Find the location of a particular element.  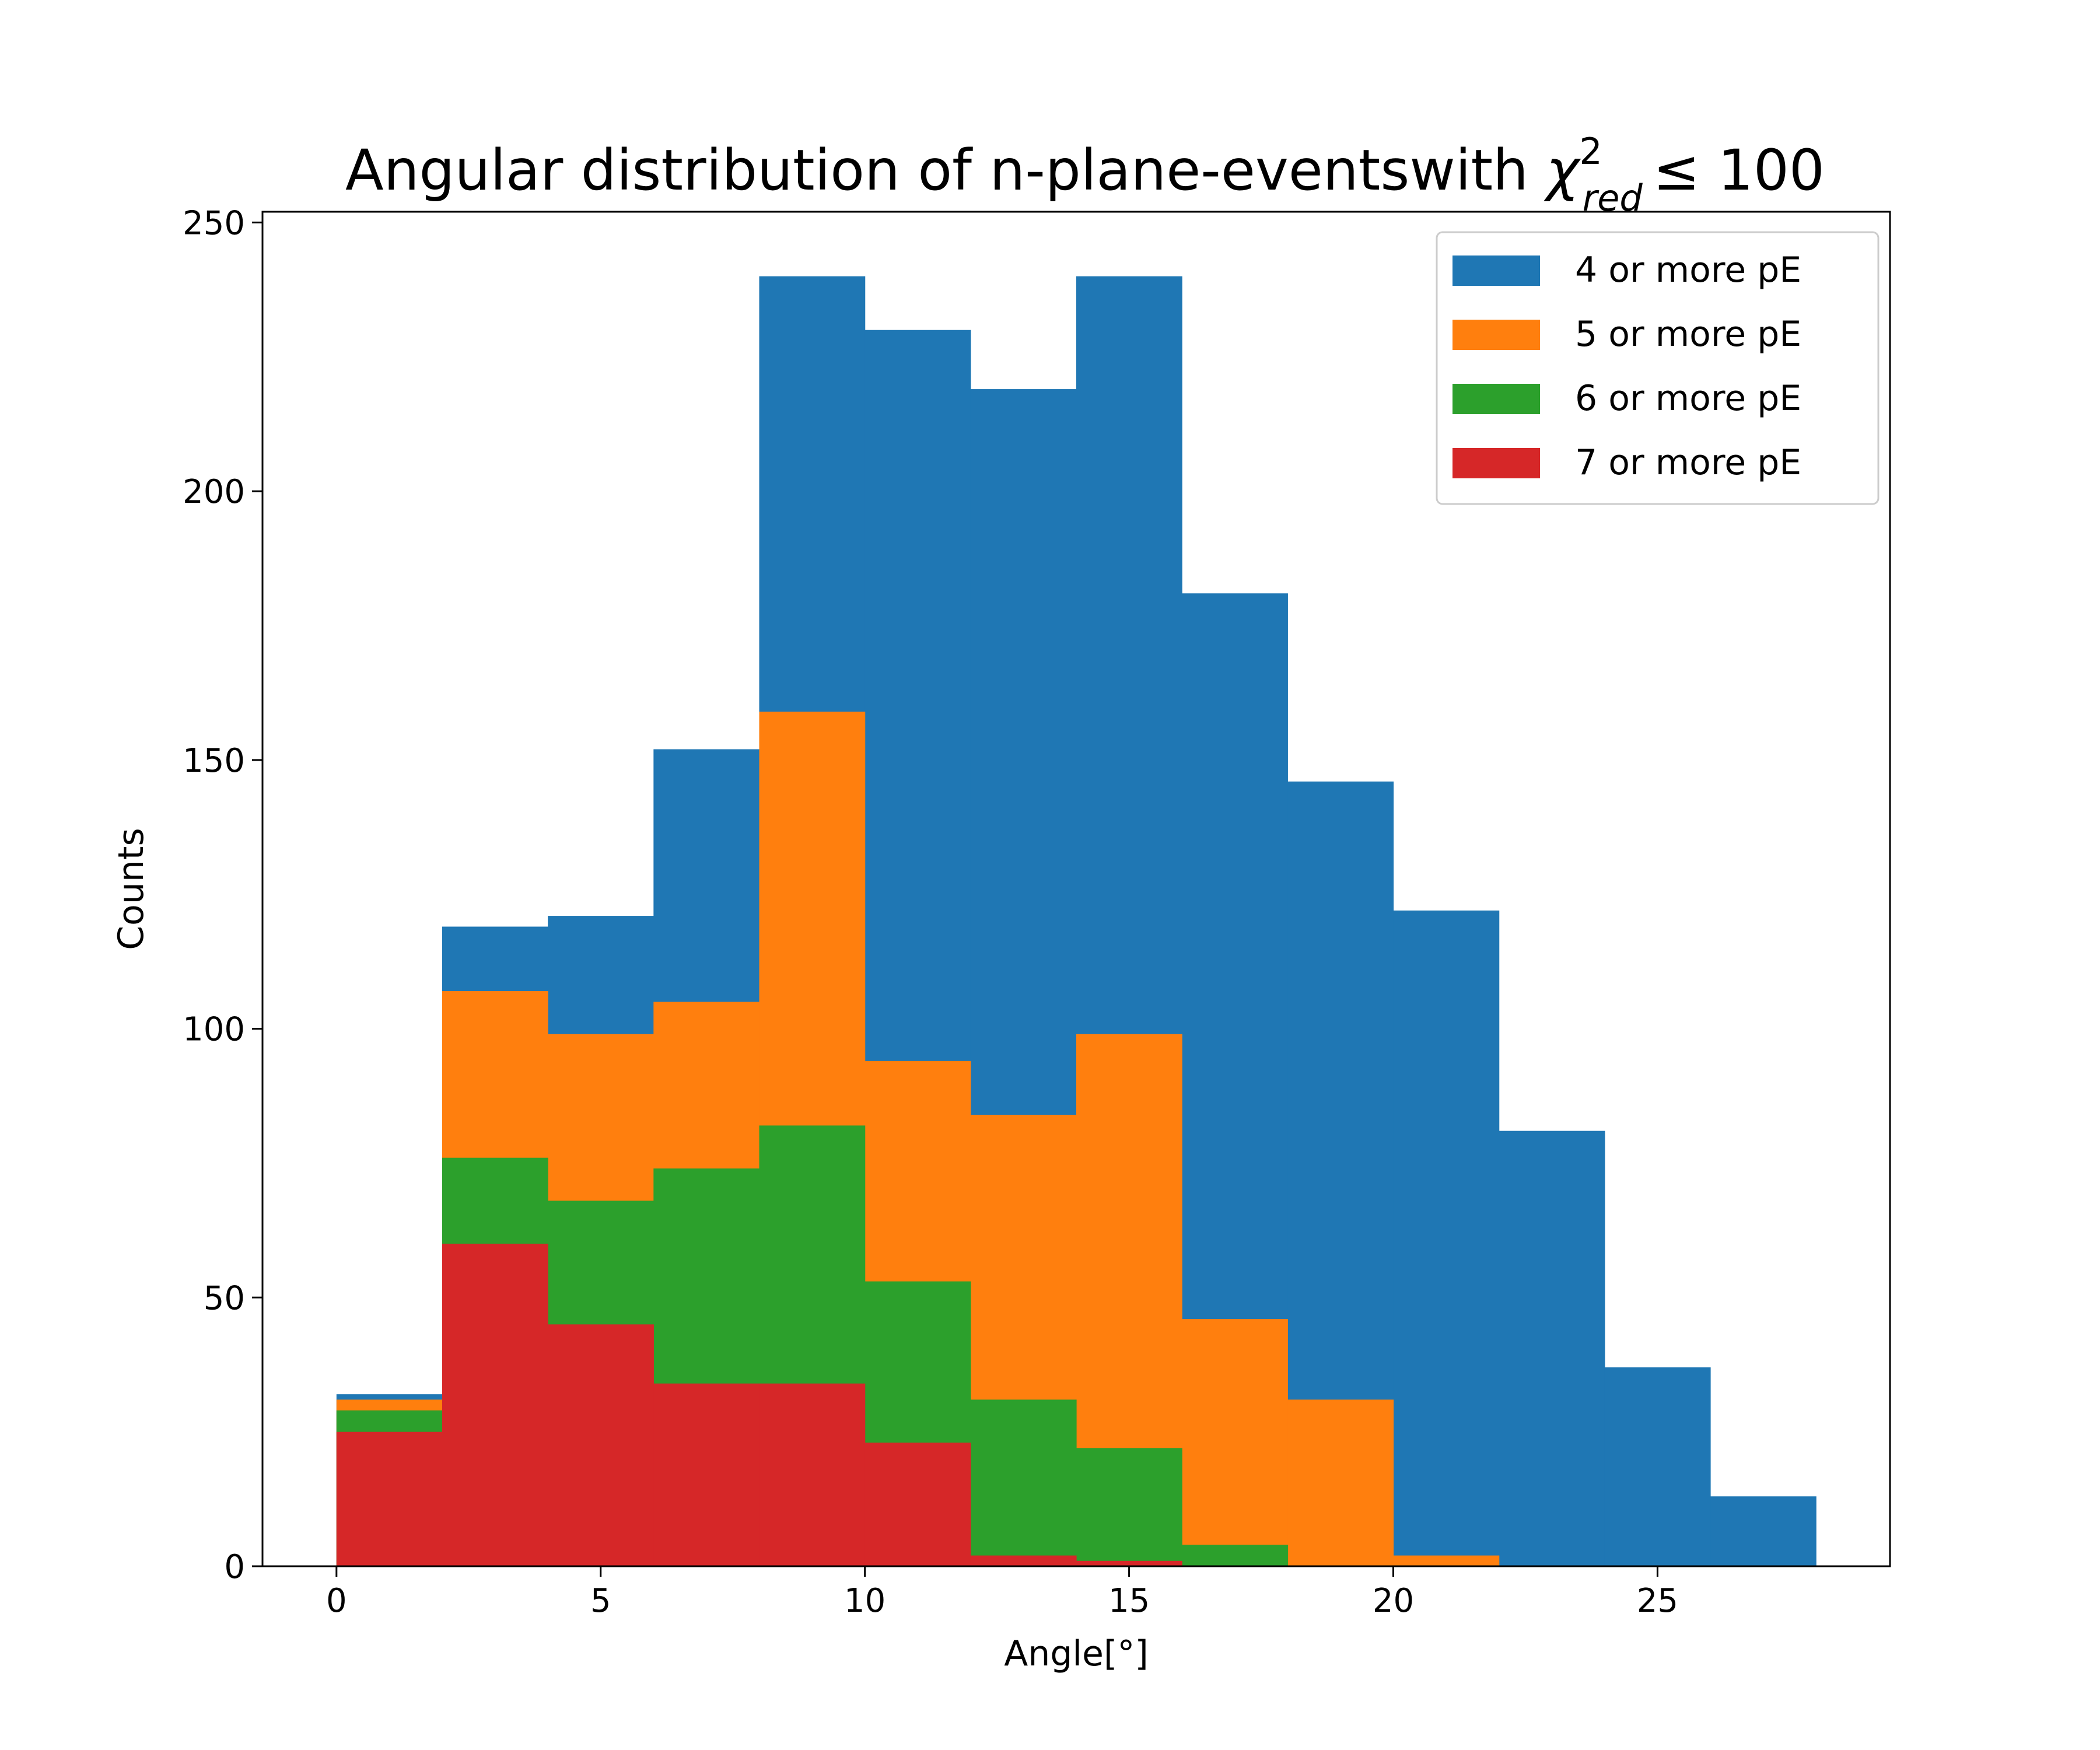

legend-label-7pe: 7 or more pE is located at coordinates (1688, 462).